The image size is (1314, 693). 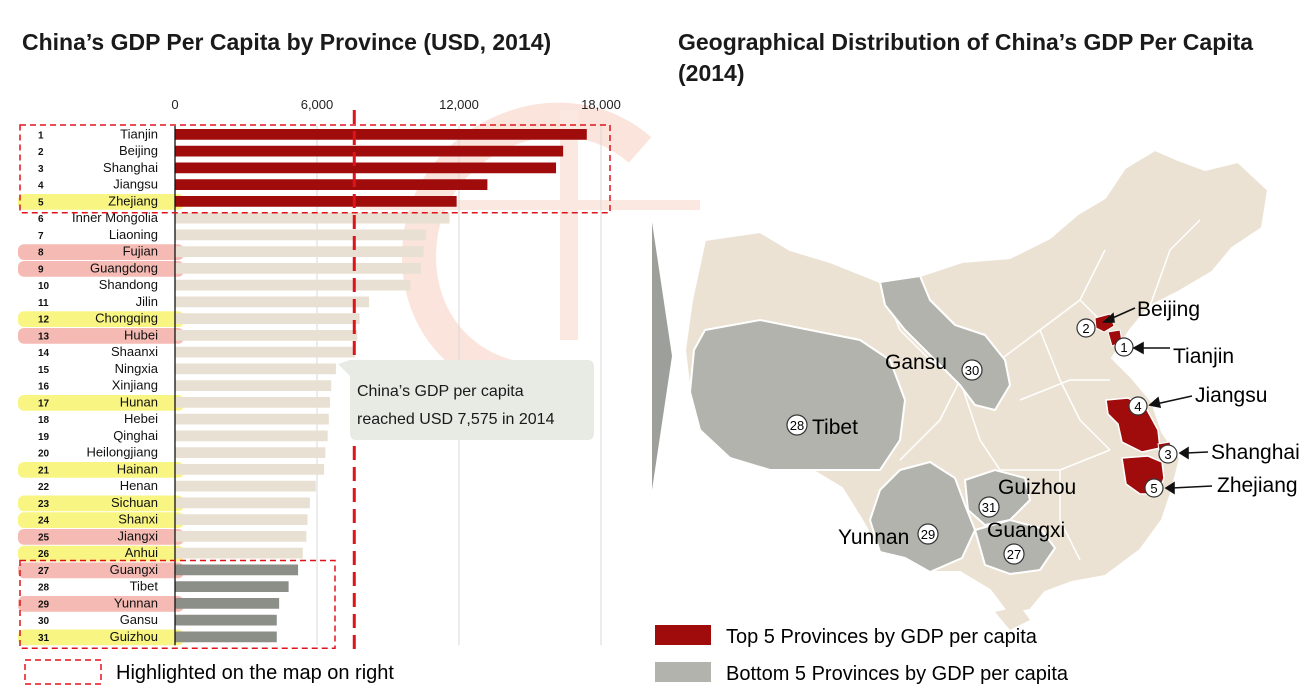 What do you see at coordinates (139, 619) in the screenshot?
I see `category-label: Gansu` at bounding box center [139, 619].